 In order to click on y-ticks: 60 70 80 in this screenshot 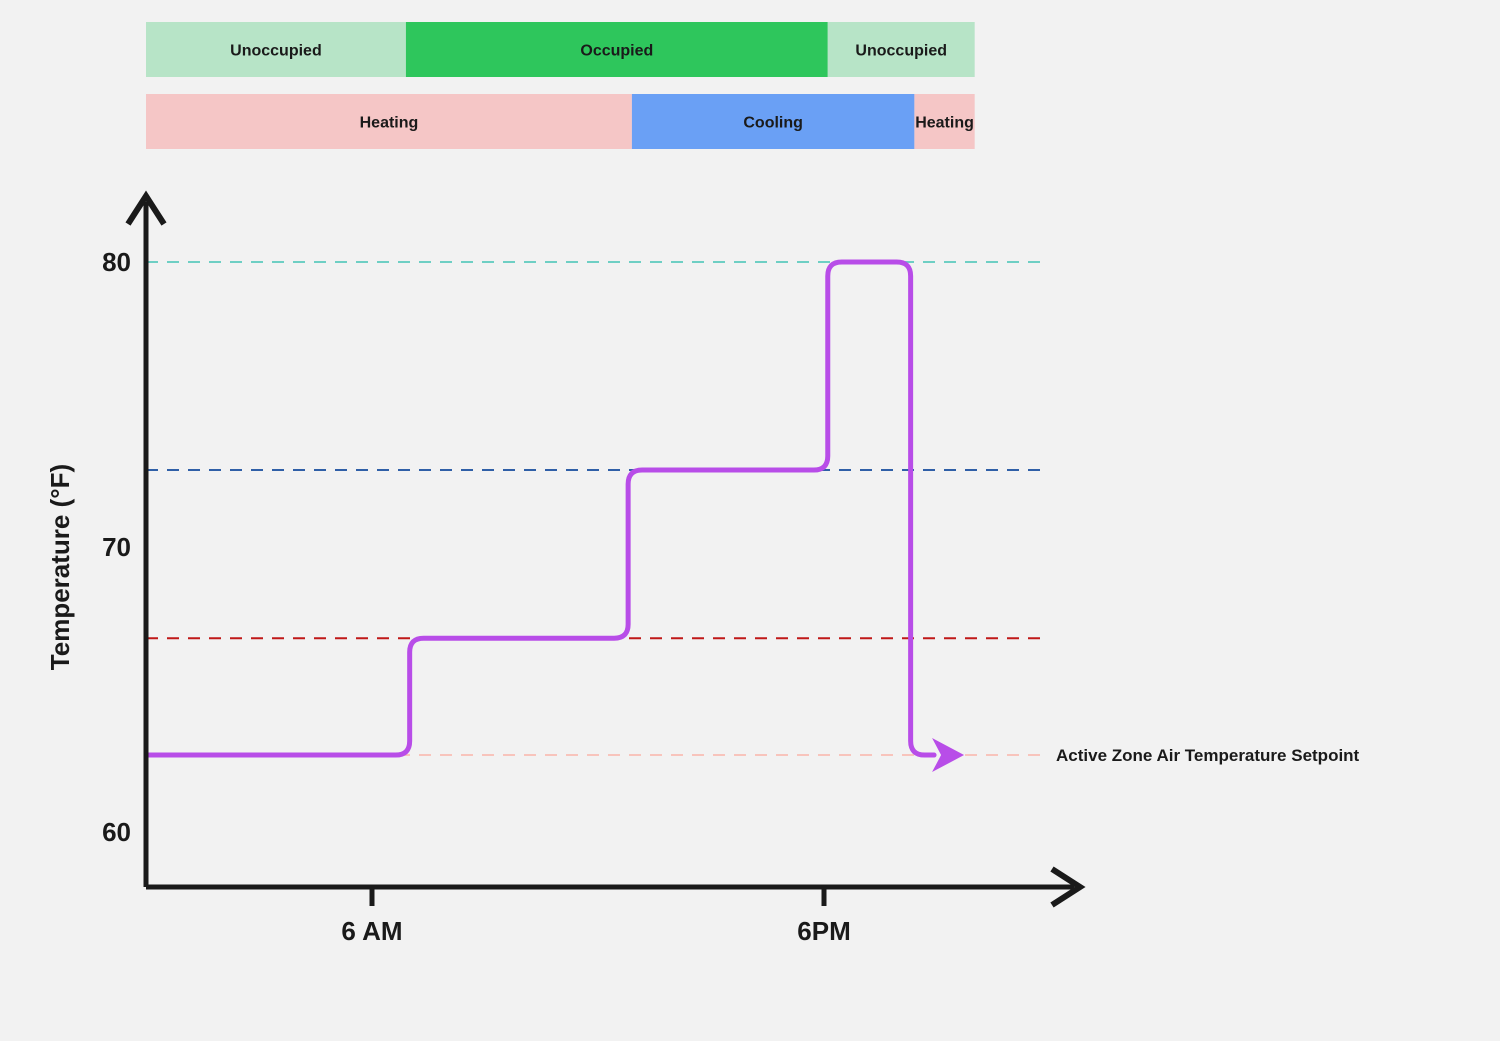, I will do `click(116, 547)`.